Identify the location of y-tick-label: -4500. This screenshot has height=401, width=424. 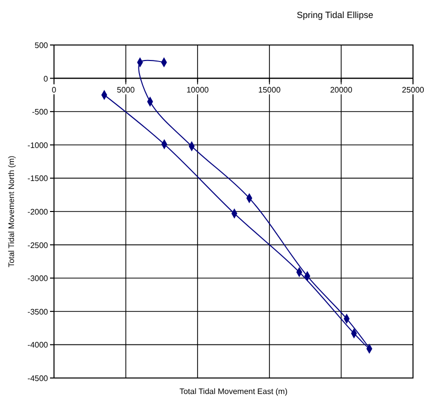
(38, 378).